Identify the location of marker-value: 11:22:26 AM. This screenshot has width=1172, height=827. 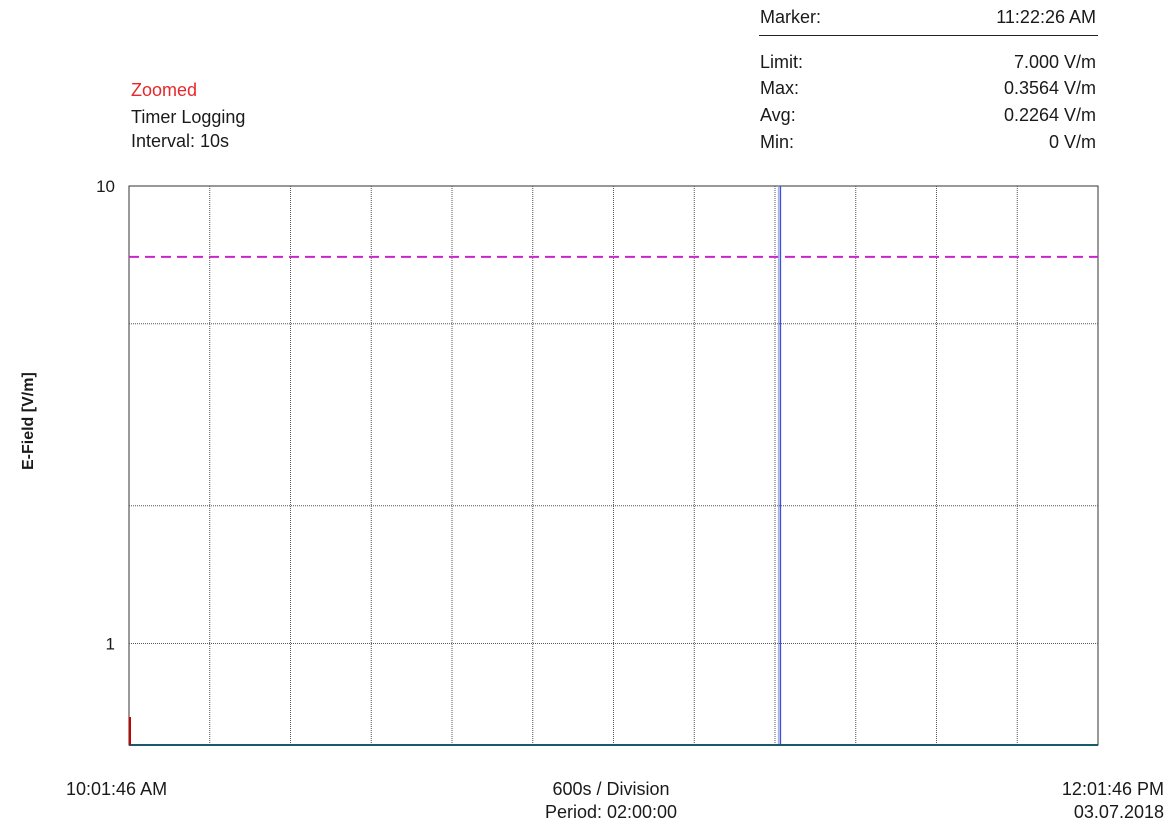
(1046, 17).